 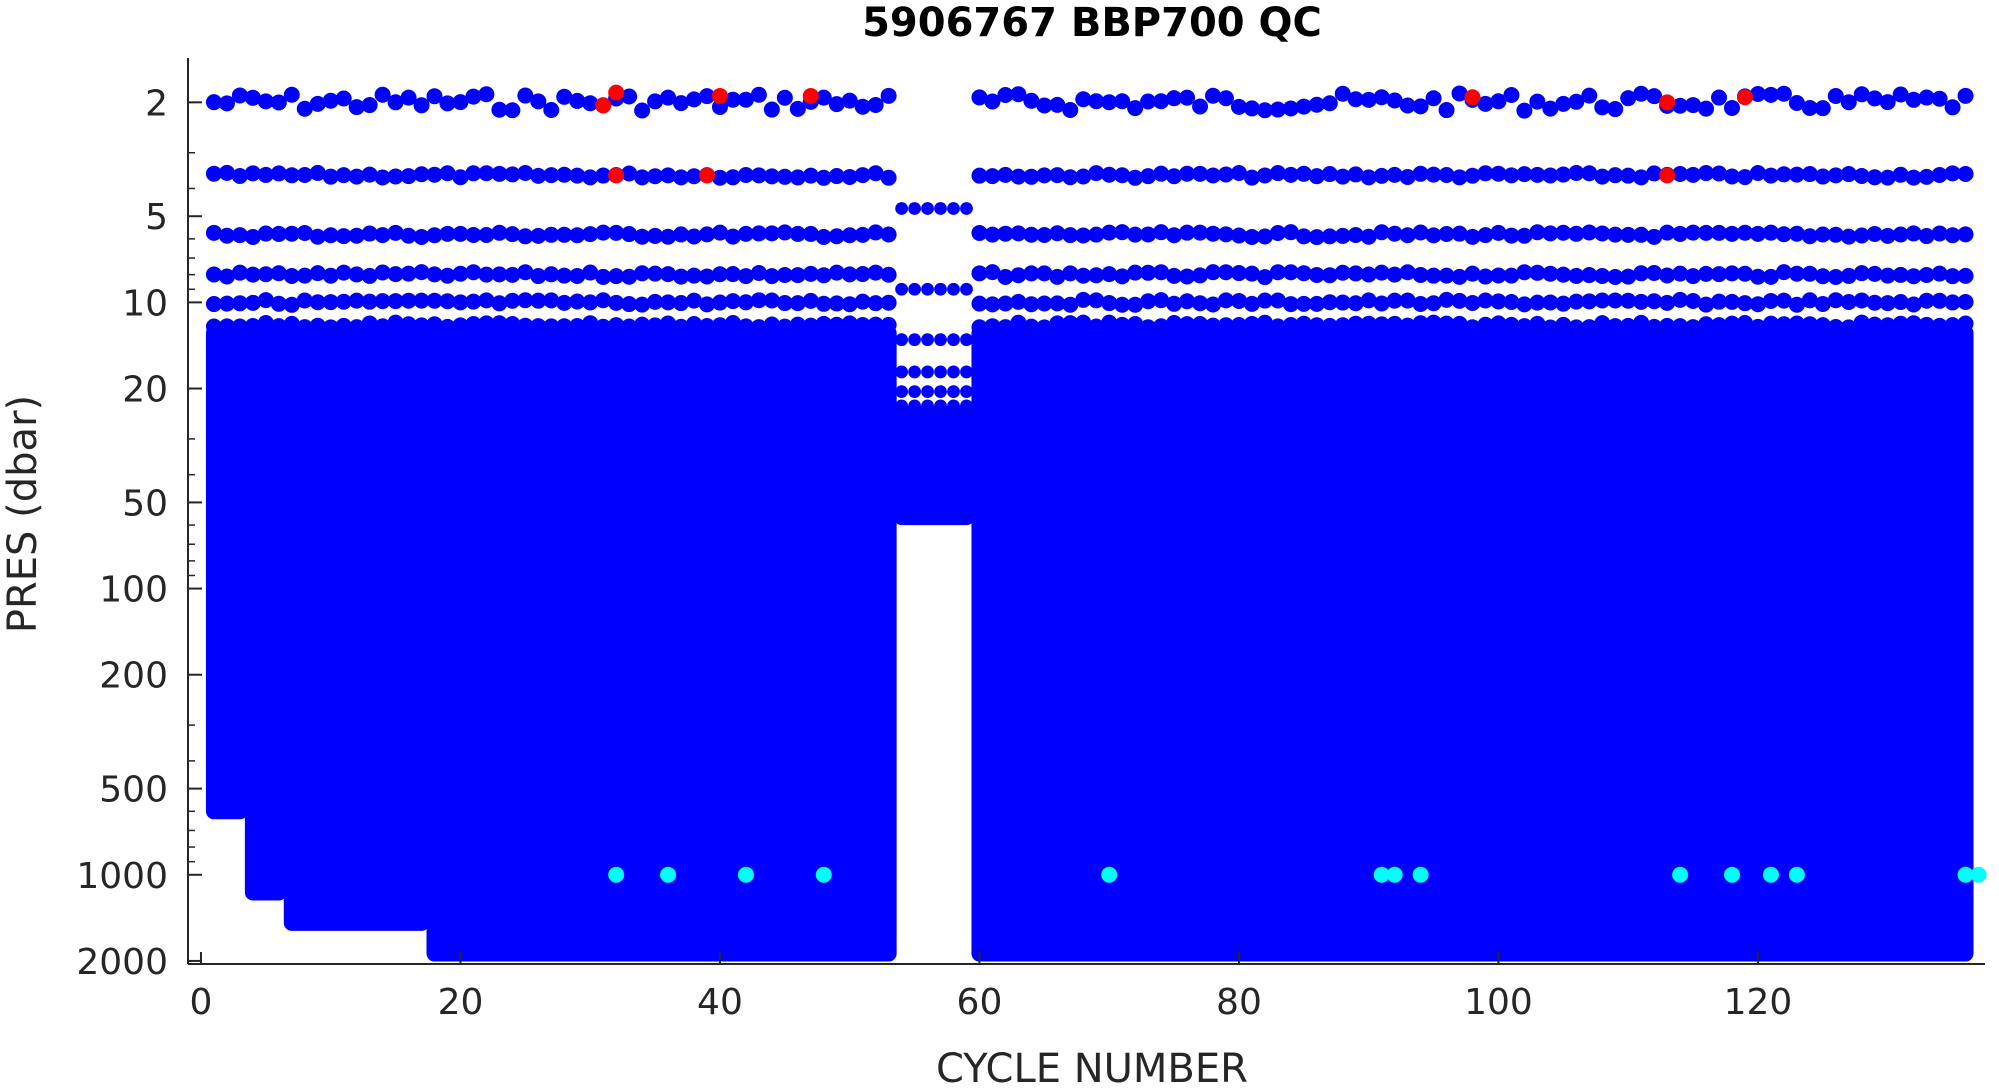 I want to click on x-tick-label: 80, so click(x=1239, y=1002).